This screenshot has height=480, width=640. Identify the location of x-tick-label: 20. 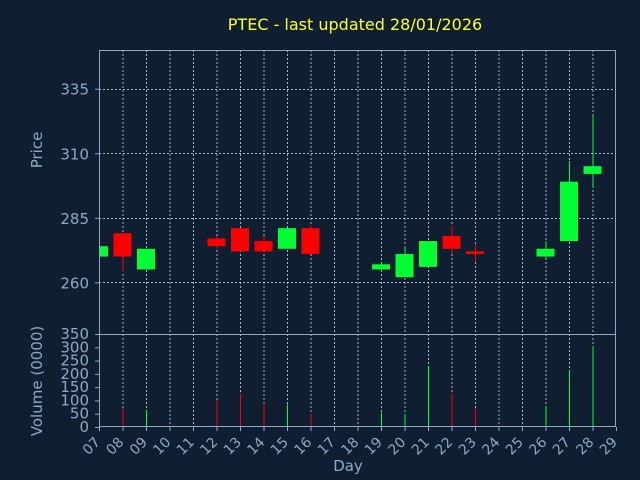
(397, 447).